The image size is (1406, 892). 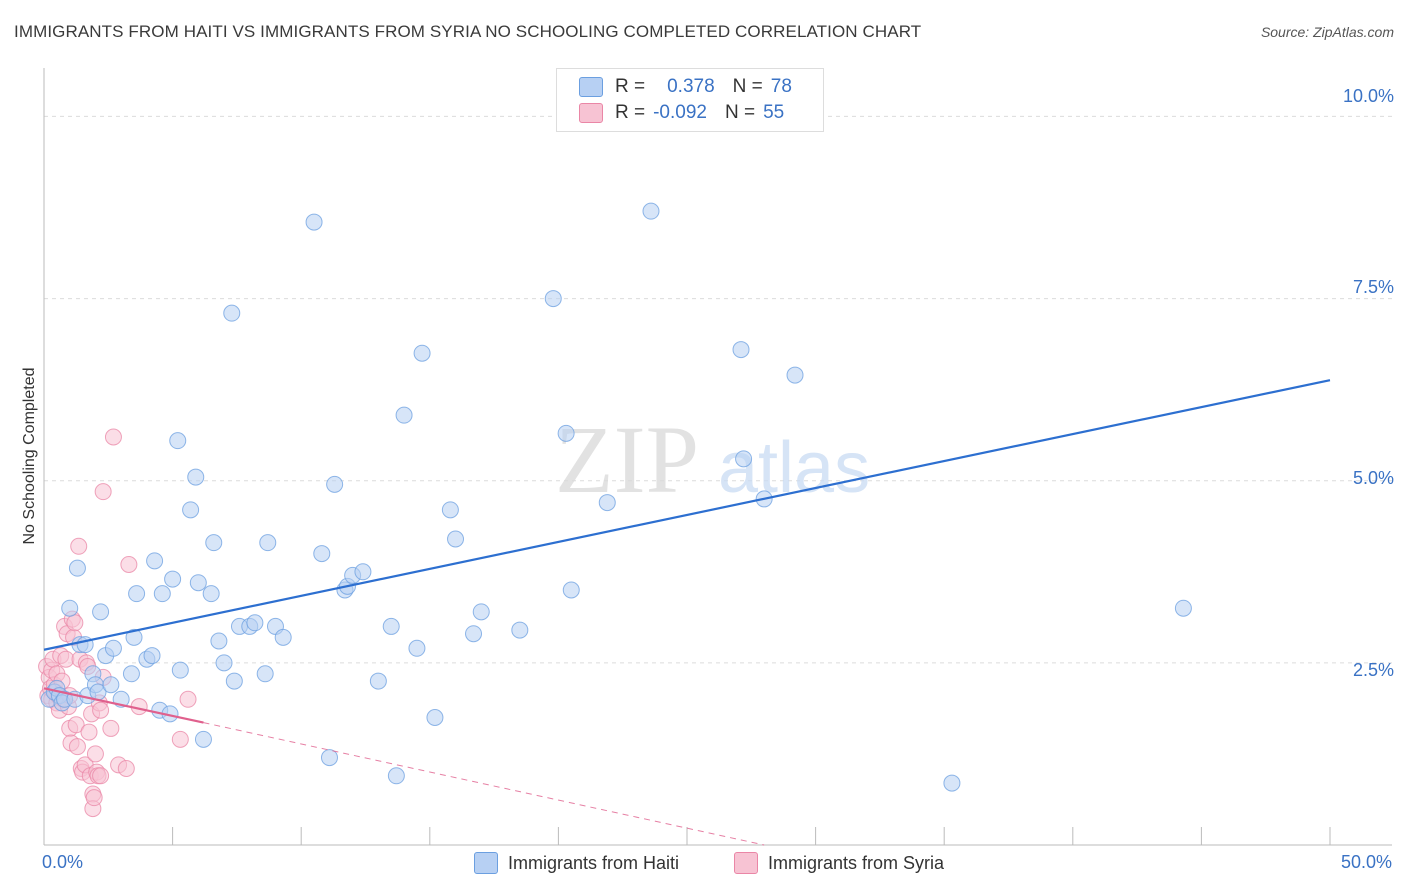 What do you see at coordinates (1373, 287) in the screenshot?
I see `y-tick-label-7-5: 7.5%` at bounding box center [1373, 287].